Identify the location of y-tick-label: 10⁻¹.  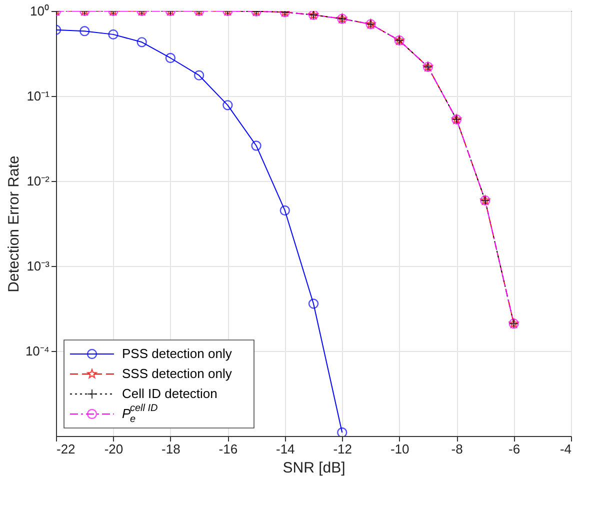
(38, 96).